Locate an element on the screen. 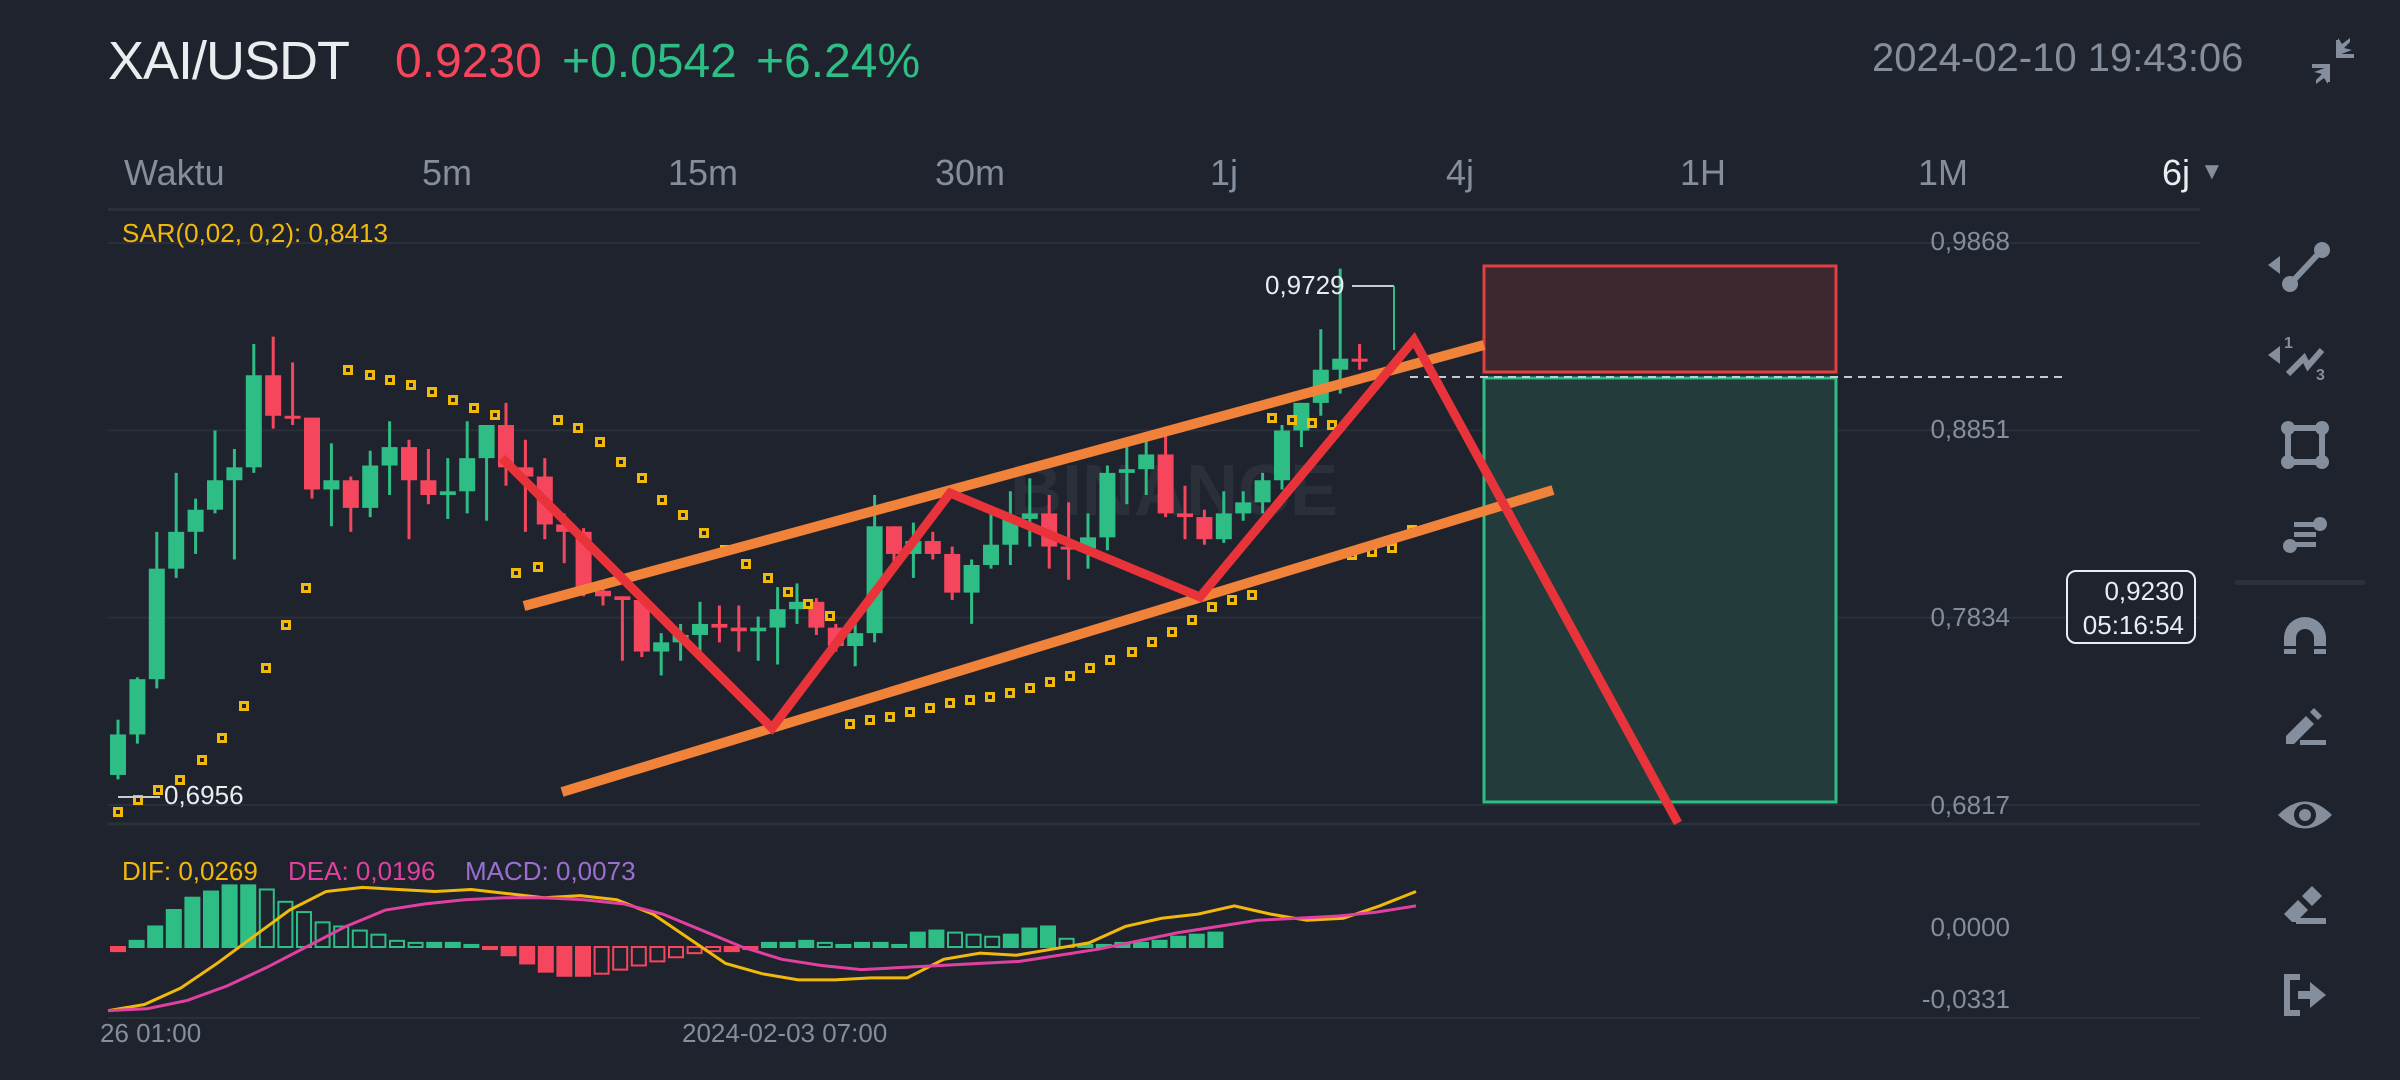 The width and height of the screenshot is (2400, 1080). magnet-icon is located at coordinates (2305, 635).